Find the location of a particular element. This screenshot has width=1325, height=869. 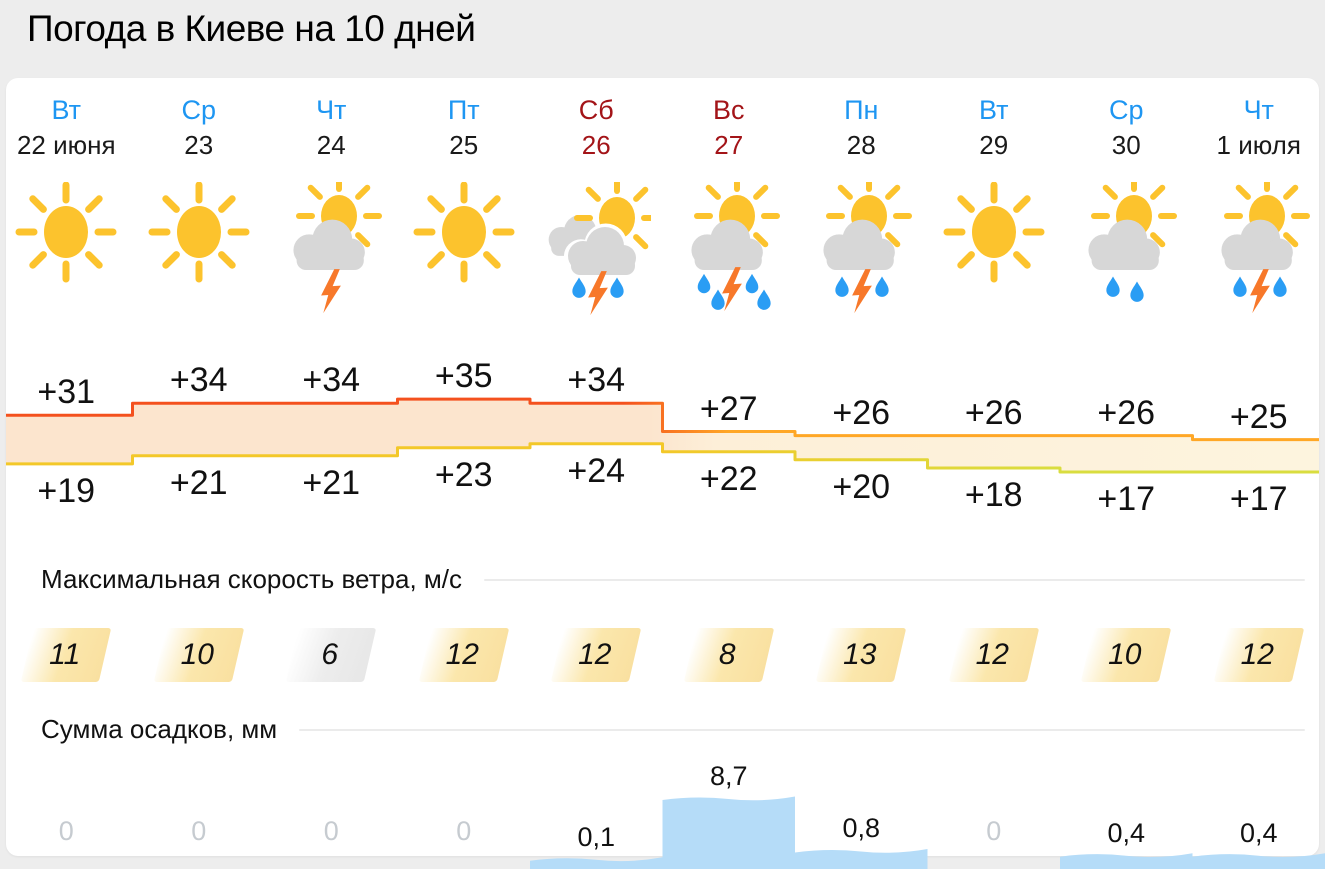

temp-min-label: +20 is located at coordinates (861, 486).